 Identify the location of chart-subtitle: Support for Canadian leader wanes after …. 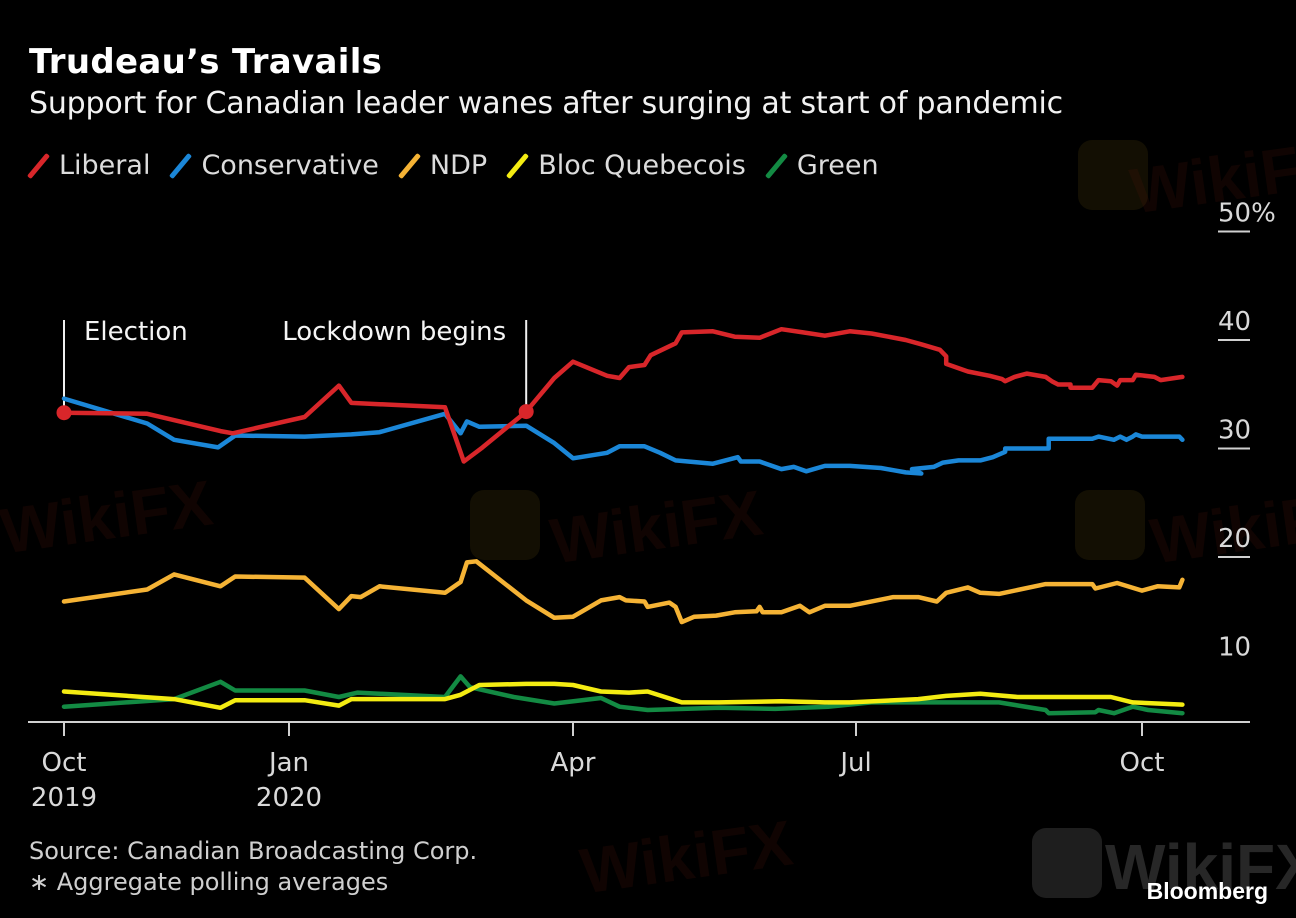
(546, 103).